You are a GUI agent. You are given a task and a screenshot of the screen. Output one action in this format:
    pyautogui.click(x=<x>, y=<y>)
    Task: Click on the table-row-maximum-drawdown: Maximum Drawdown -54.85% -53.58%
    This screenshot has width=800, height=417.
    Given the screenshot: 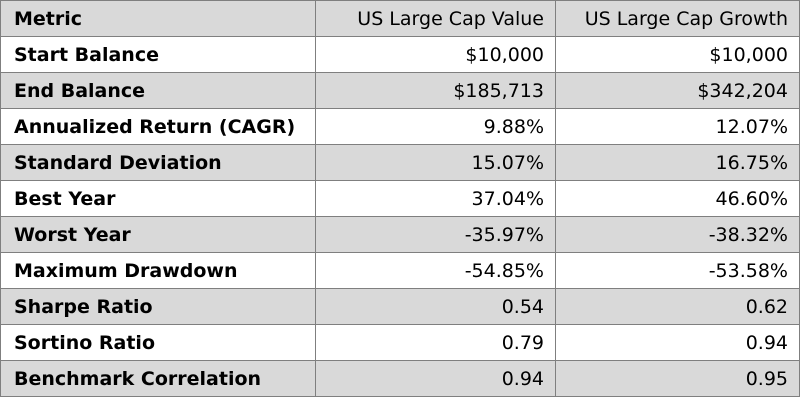 What is the action you would take?
    pyautogui.click(x=400, y=270)
    